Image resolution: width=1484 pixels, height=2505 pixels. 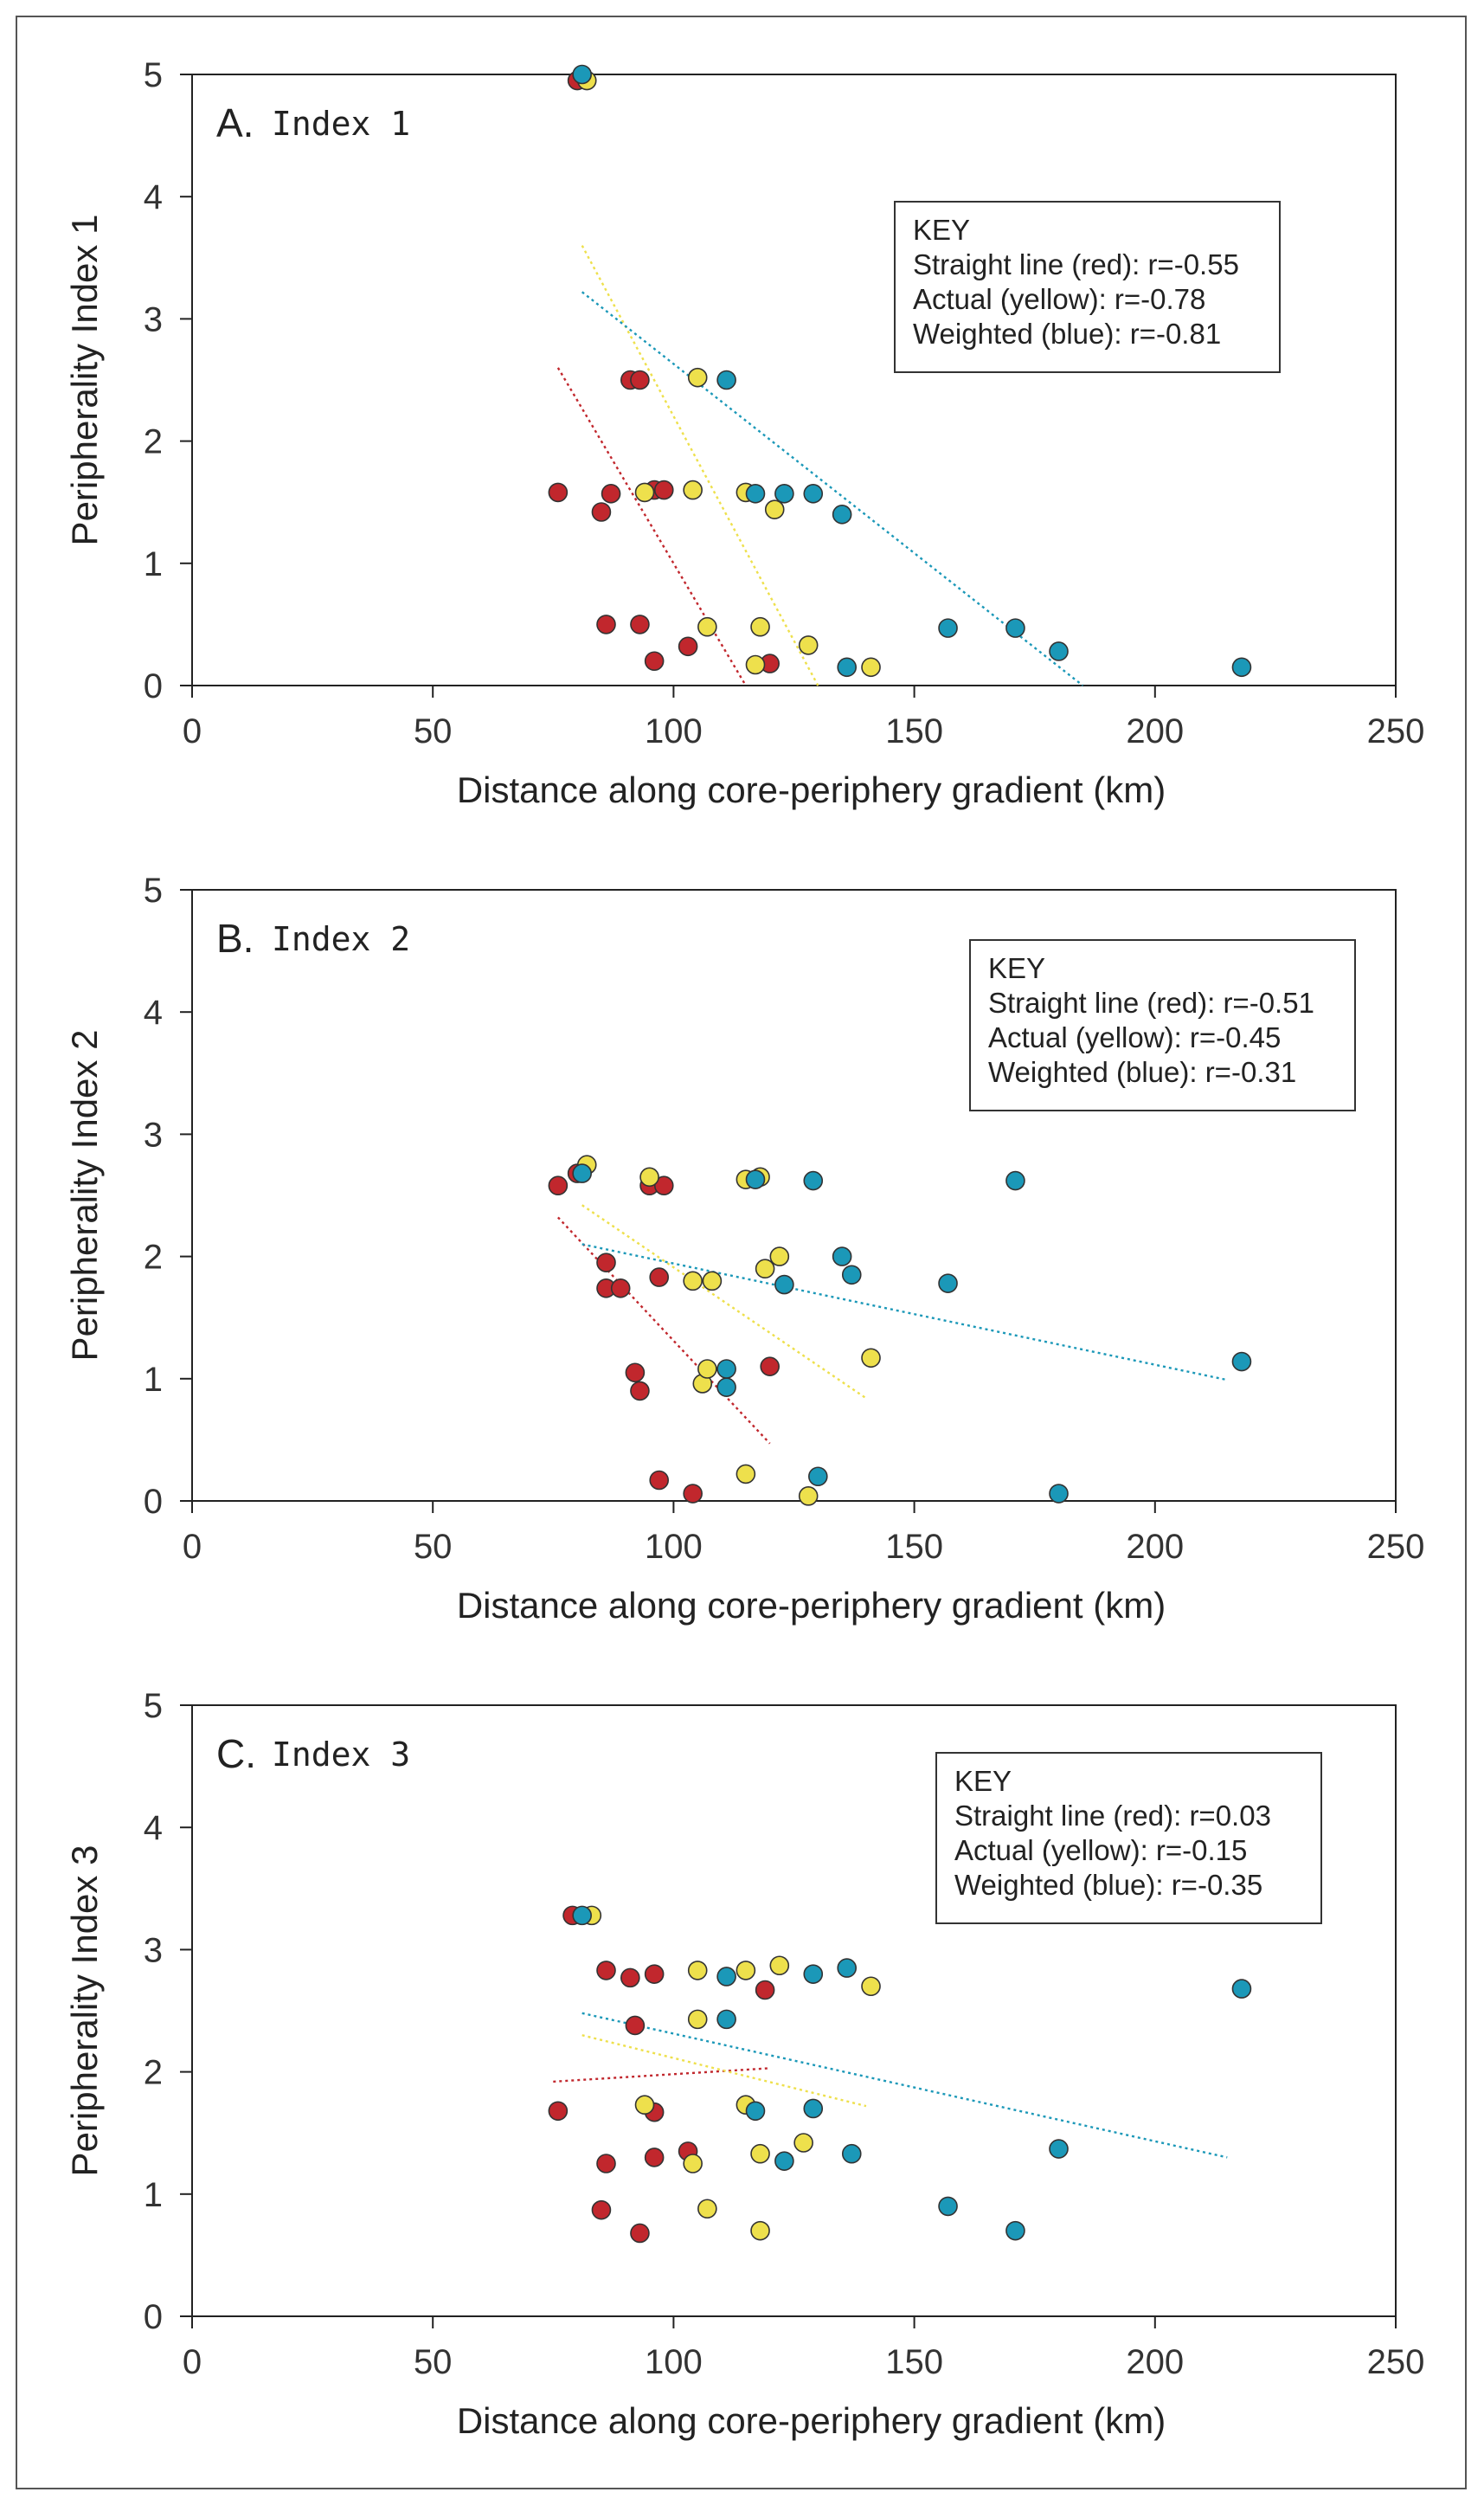 What do you see at coordinates (154, 1502) in the screenshot?
I see `y-tick-label: 0` at bounding box center [154, 1502].